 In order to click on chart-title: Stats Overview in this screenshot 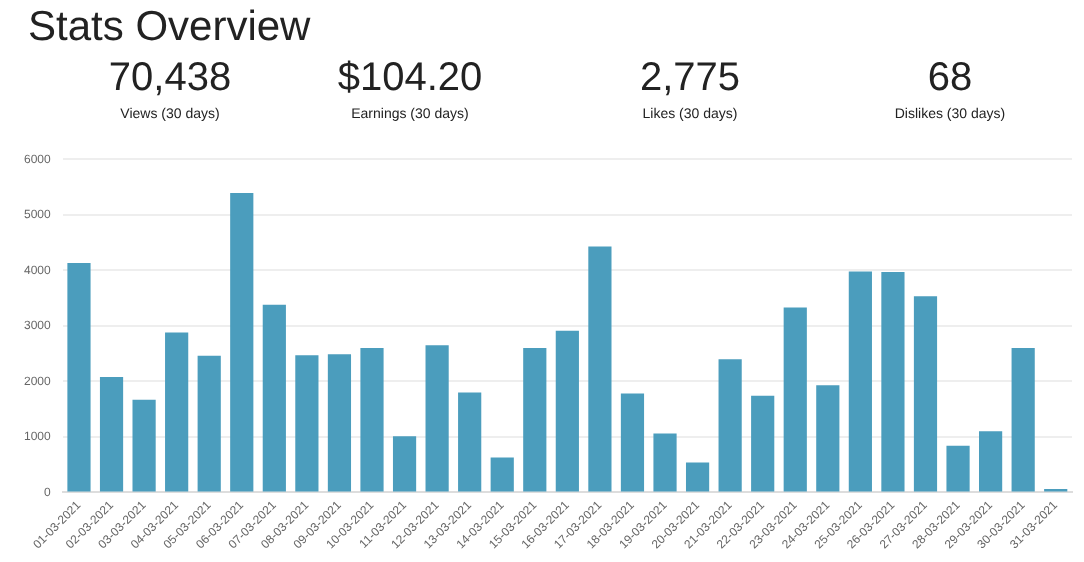, I will do `click(169, 28)`.